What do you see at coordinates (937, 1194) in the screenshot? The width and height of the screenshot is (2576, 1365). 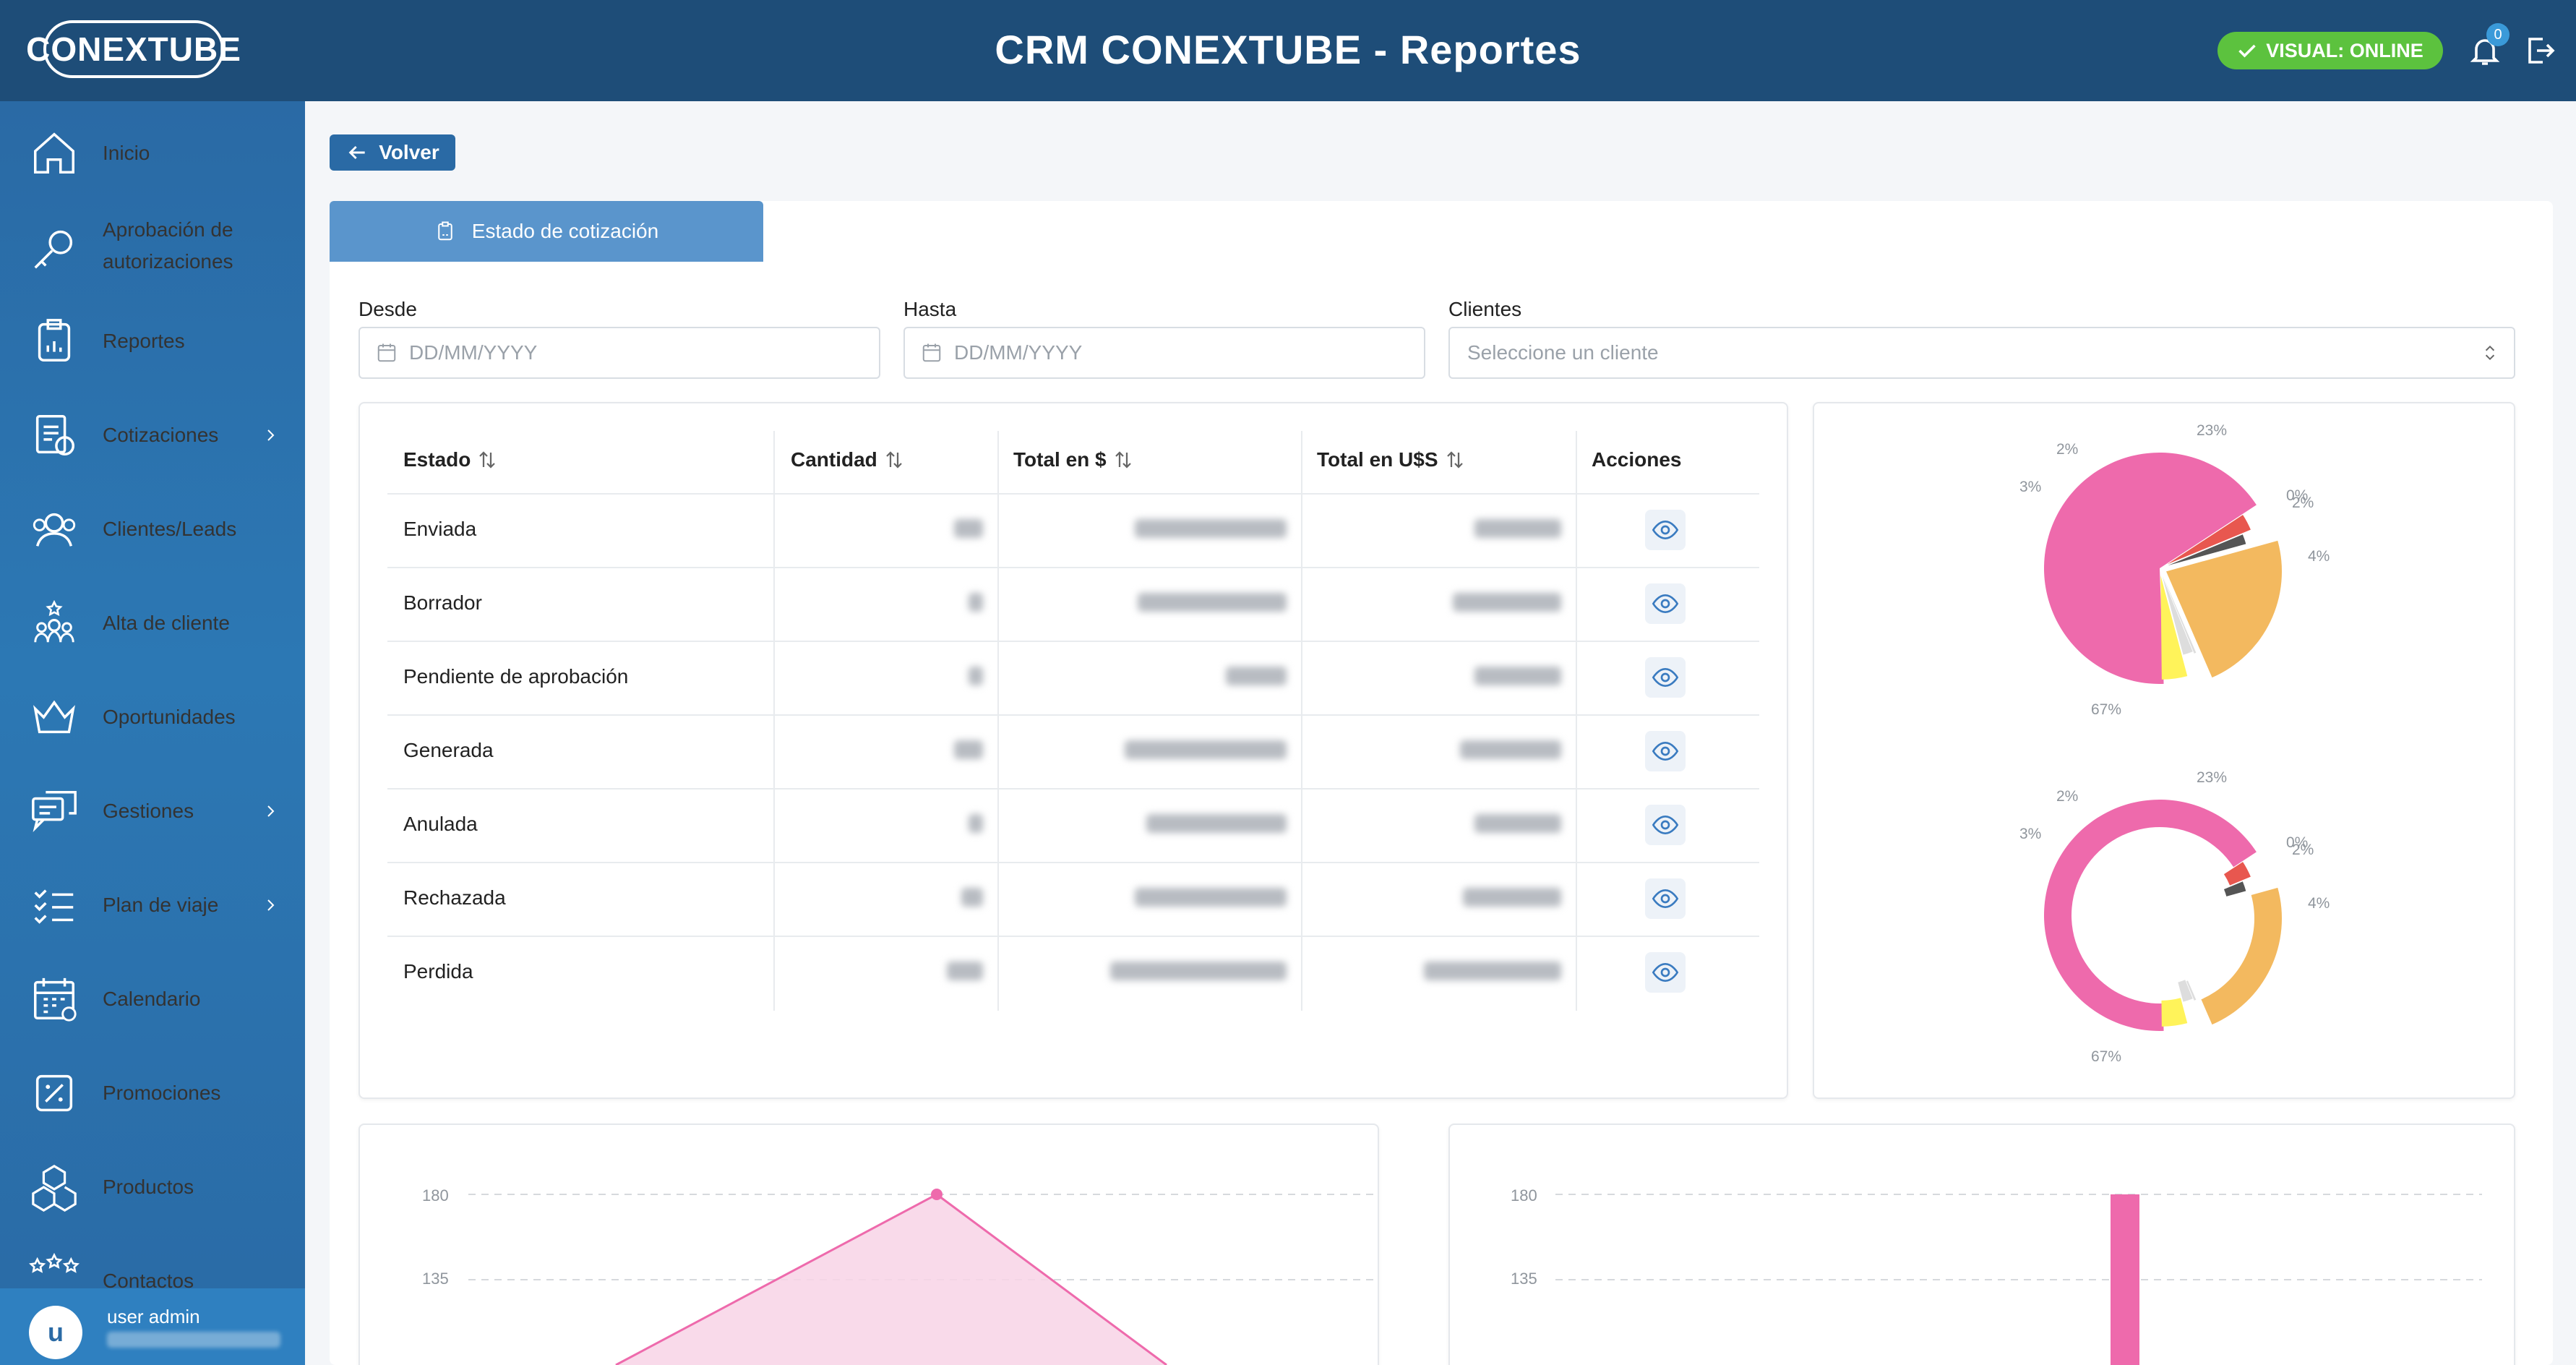 I see `data-point` at bounding box center [937, 1194].